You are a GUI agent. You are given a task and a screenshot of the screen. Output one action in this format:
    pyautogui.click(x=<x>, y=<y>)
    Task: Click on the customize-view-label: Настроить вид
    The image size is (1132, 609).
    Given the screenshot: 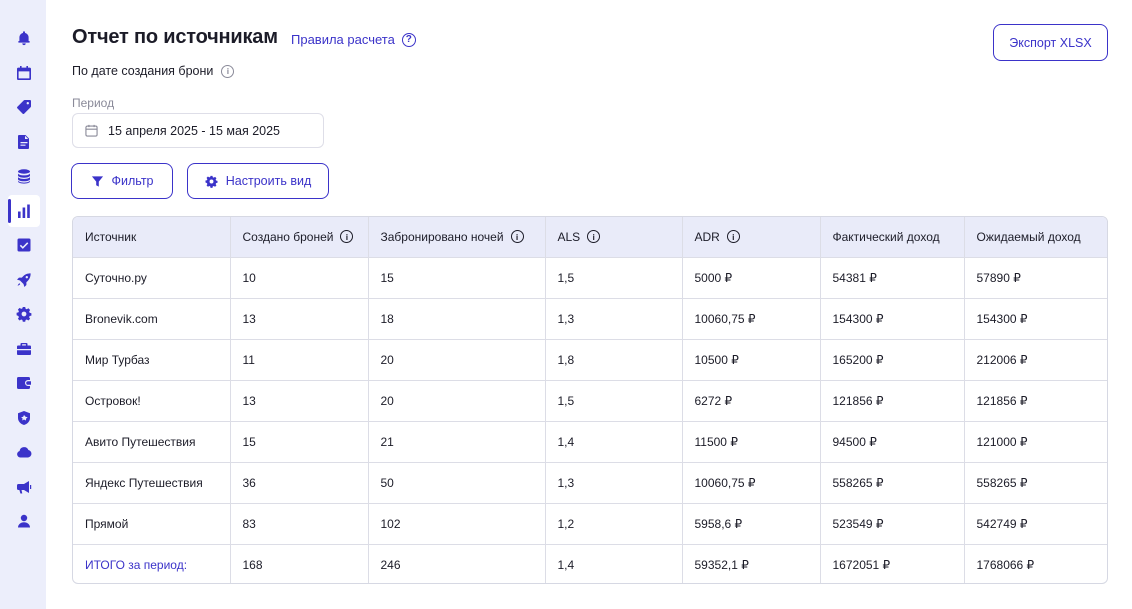 What is the action you would take?
    pyautogui.click(x=268, y=181)
    